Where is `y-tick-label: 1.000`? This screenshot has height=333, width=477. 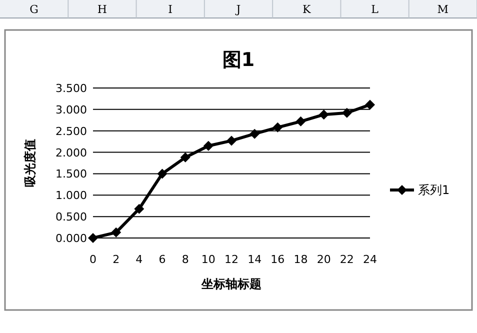 y-tick-label: 1.000 is located at coordinates (71, 195).